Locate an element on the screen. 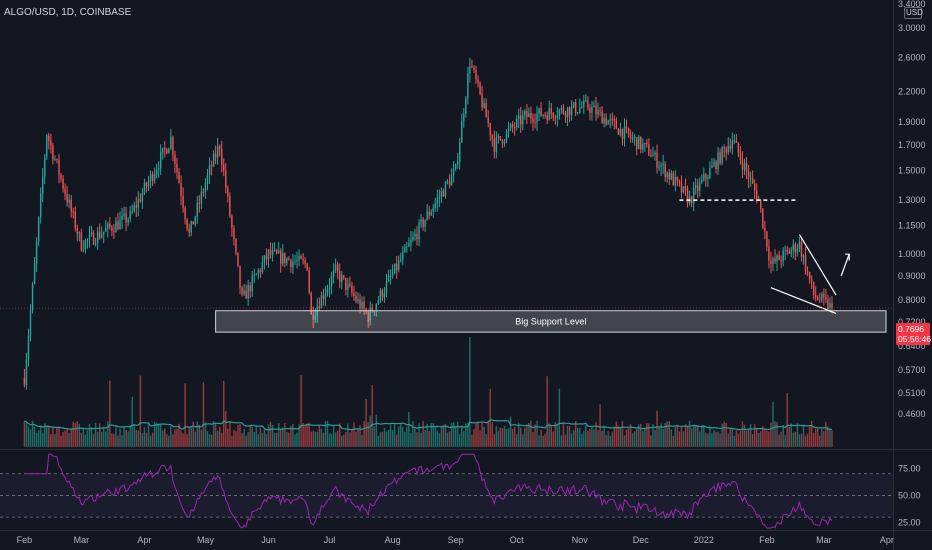  currency-badge: USD is located at coordinates (913, 13).